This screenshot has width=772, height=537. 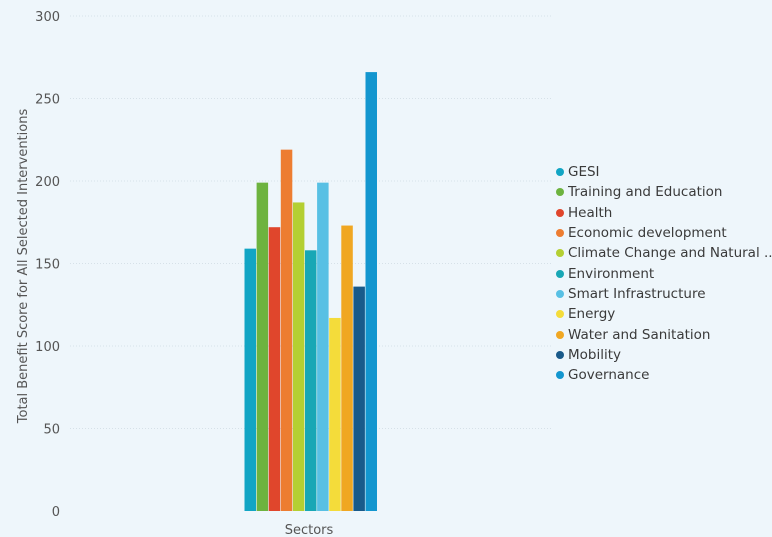 What do you see at coordinates (662, 375) in the screenshot?
I see `legend-item: Governance` at bounding box center [662, 375].